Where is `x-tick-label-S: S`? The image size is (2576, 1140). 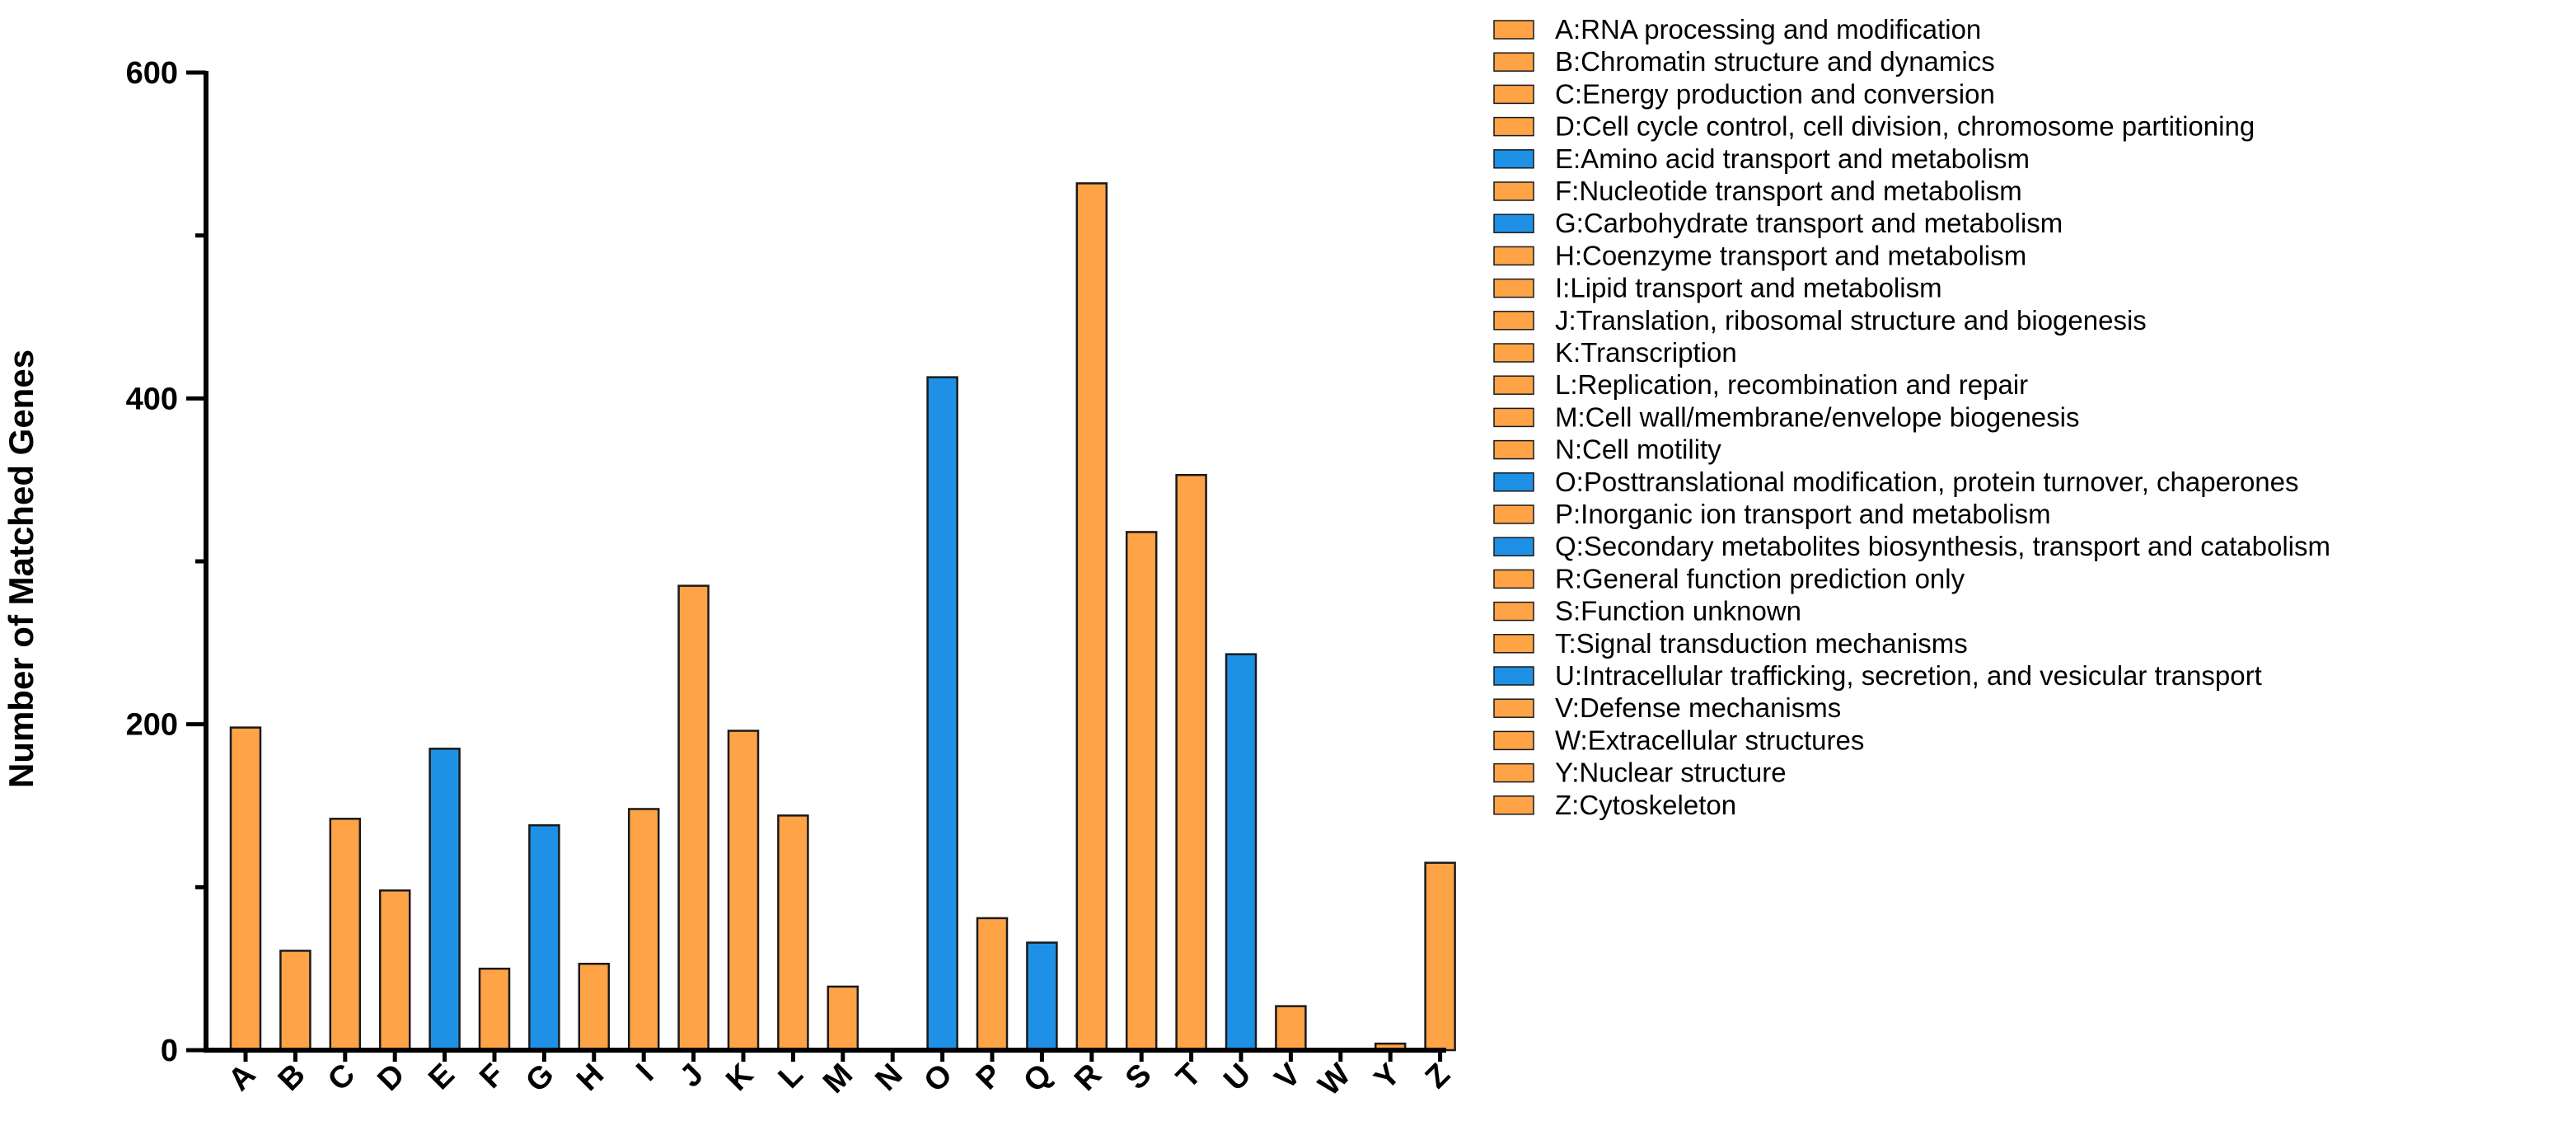
x-tick-label-S: S is located at coordinates (1139, 1078).